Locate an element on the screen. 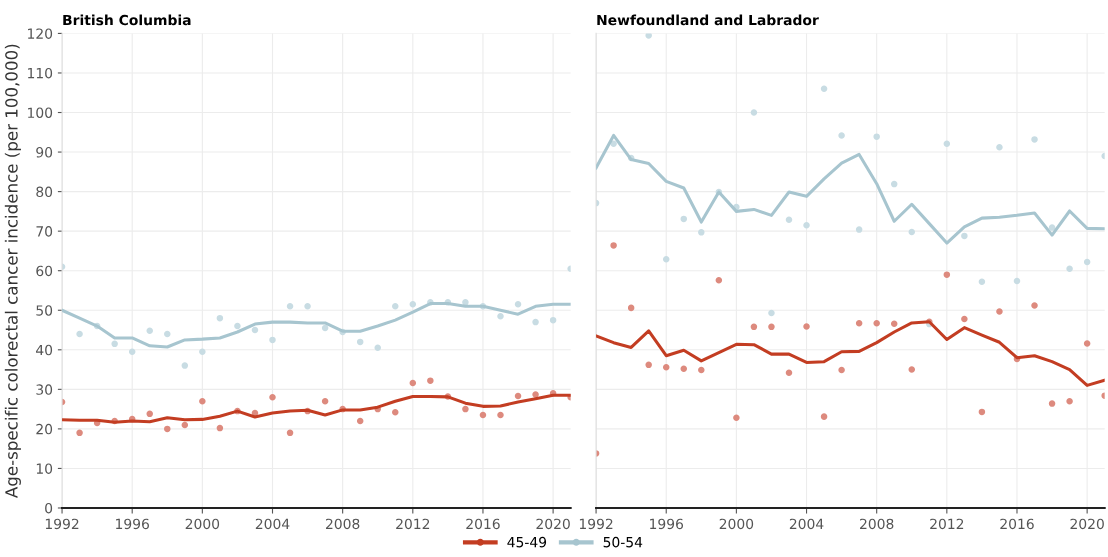 The image size is (1108, 557). y-tick-label: 60 is located at coordinates (44, 271).